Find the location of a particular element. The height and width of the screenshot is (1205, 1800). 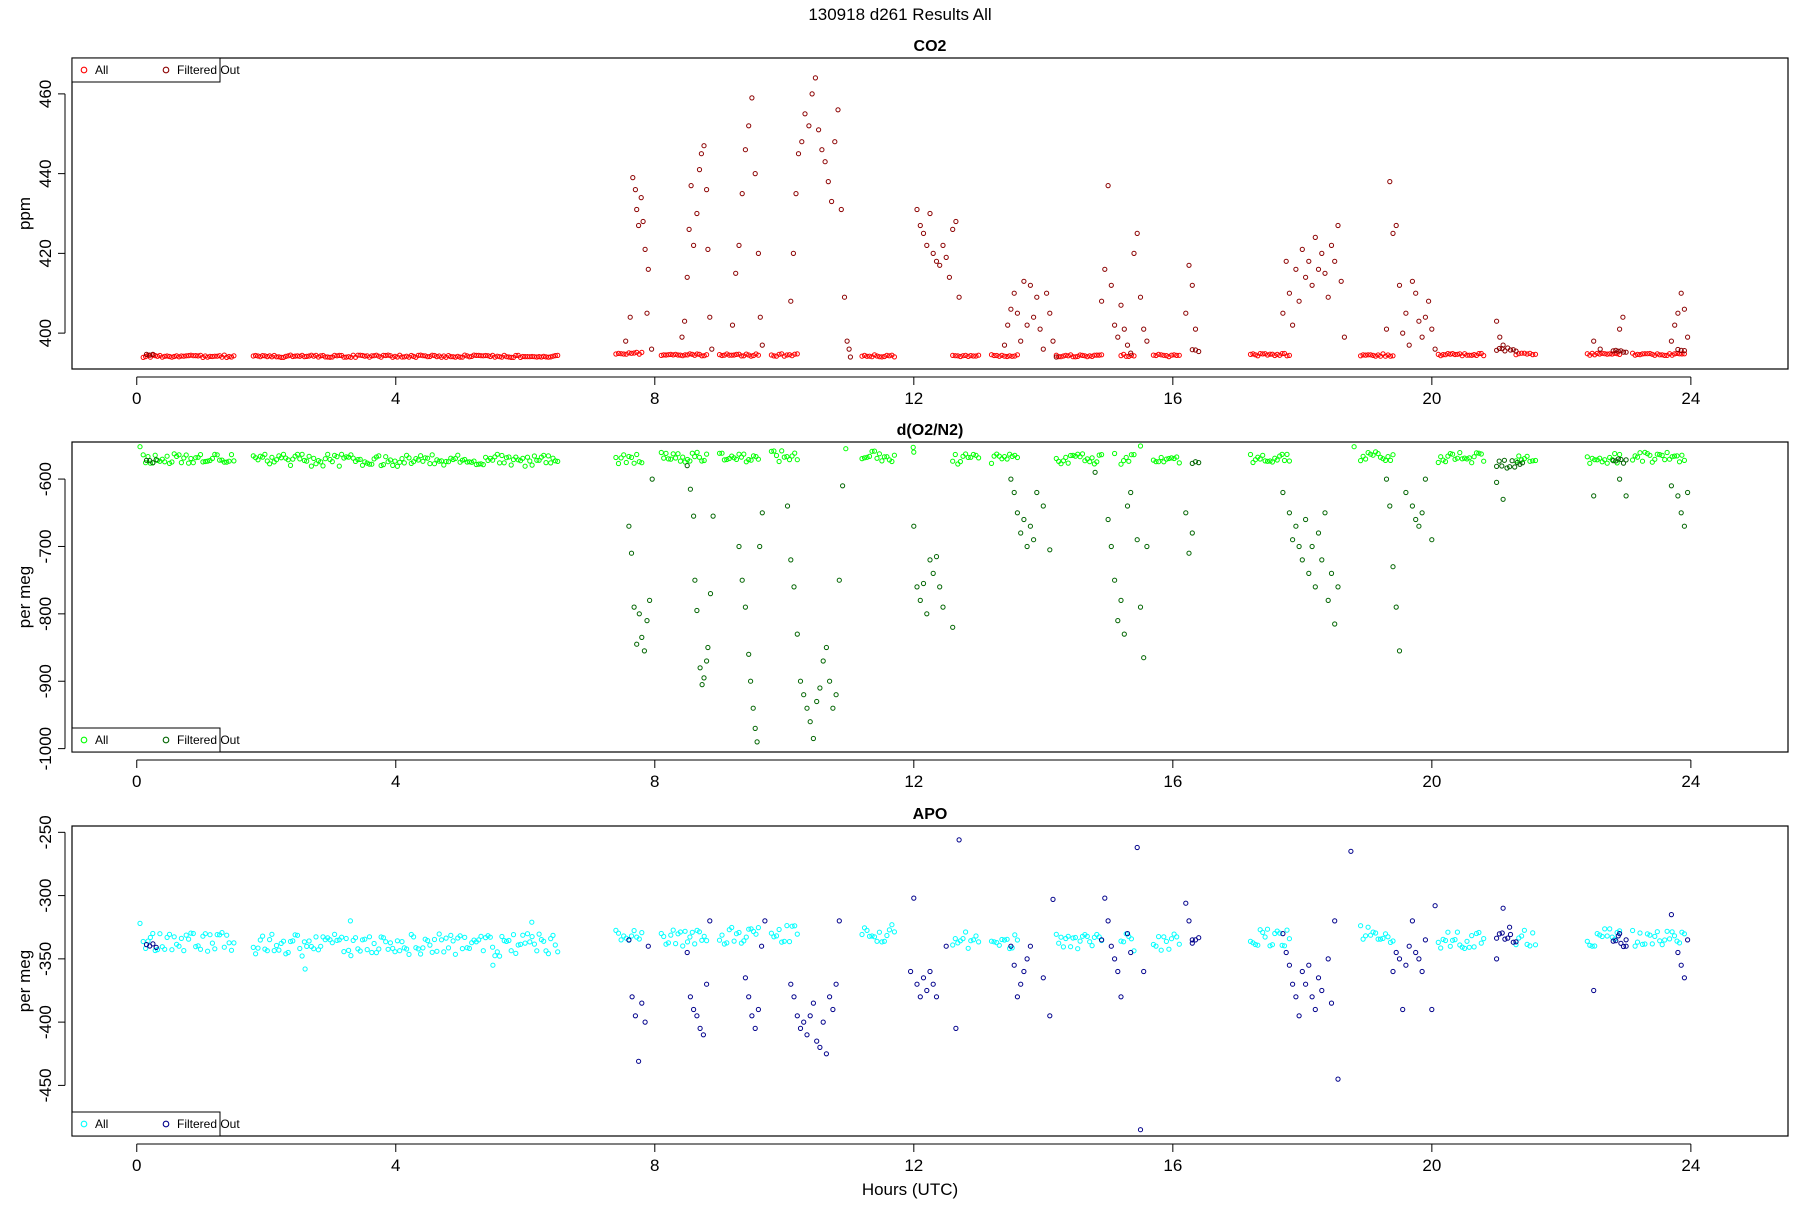

y-tick-label: -600 is located at coordinates (45, 479).